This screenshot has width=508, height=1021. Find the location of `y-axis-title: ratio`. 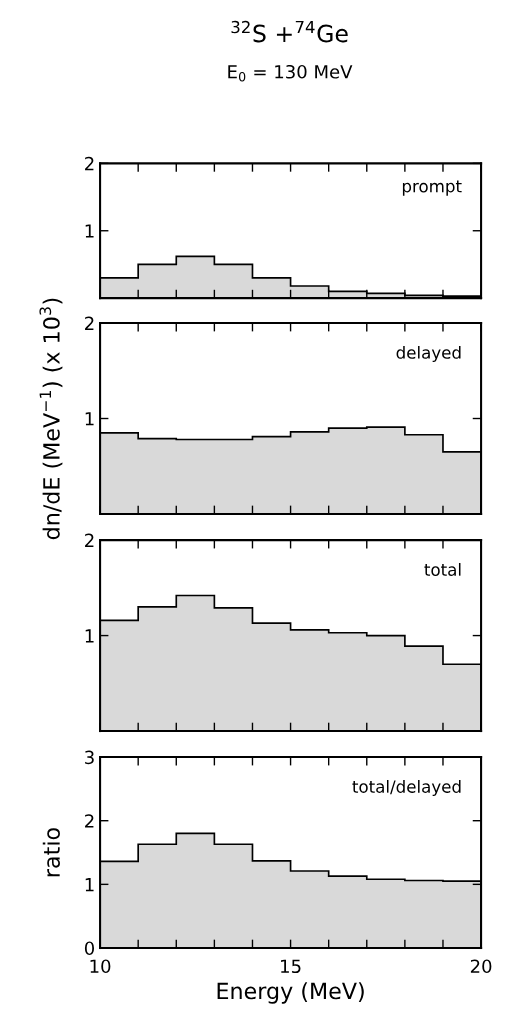

y-axis-title: ratio is located at coordinates (51, 852).